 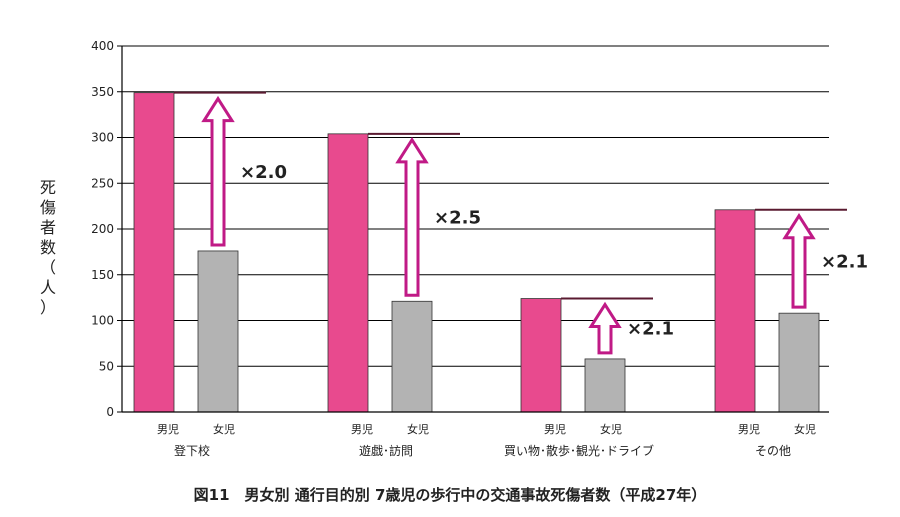 I want to click on y-tick-label: 100, so click(x=102, y=321).